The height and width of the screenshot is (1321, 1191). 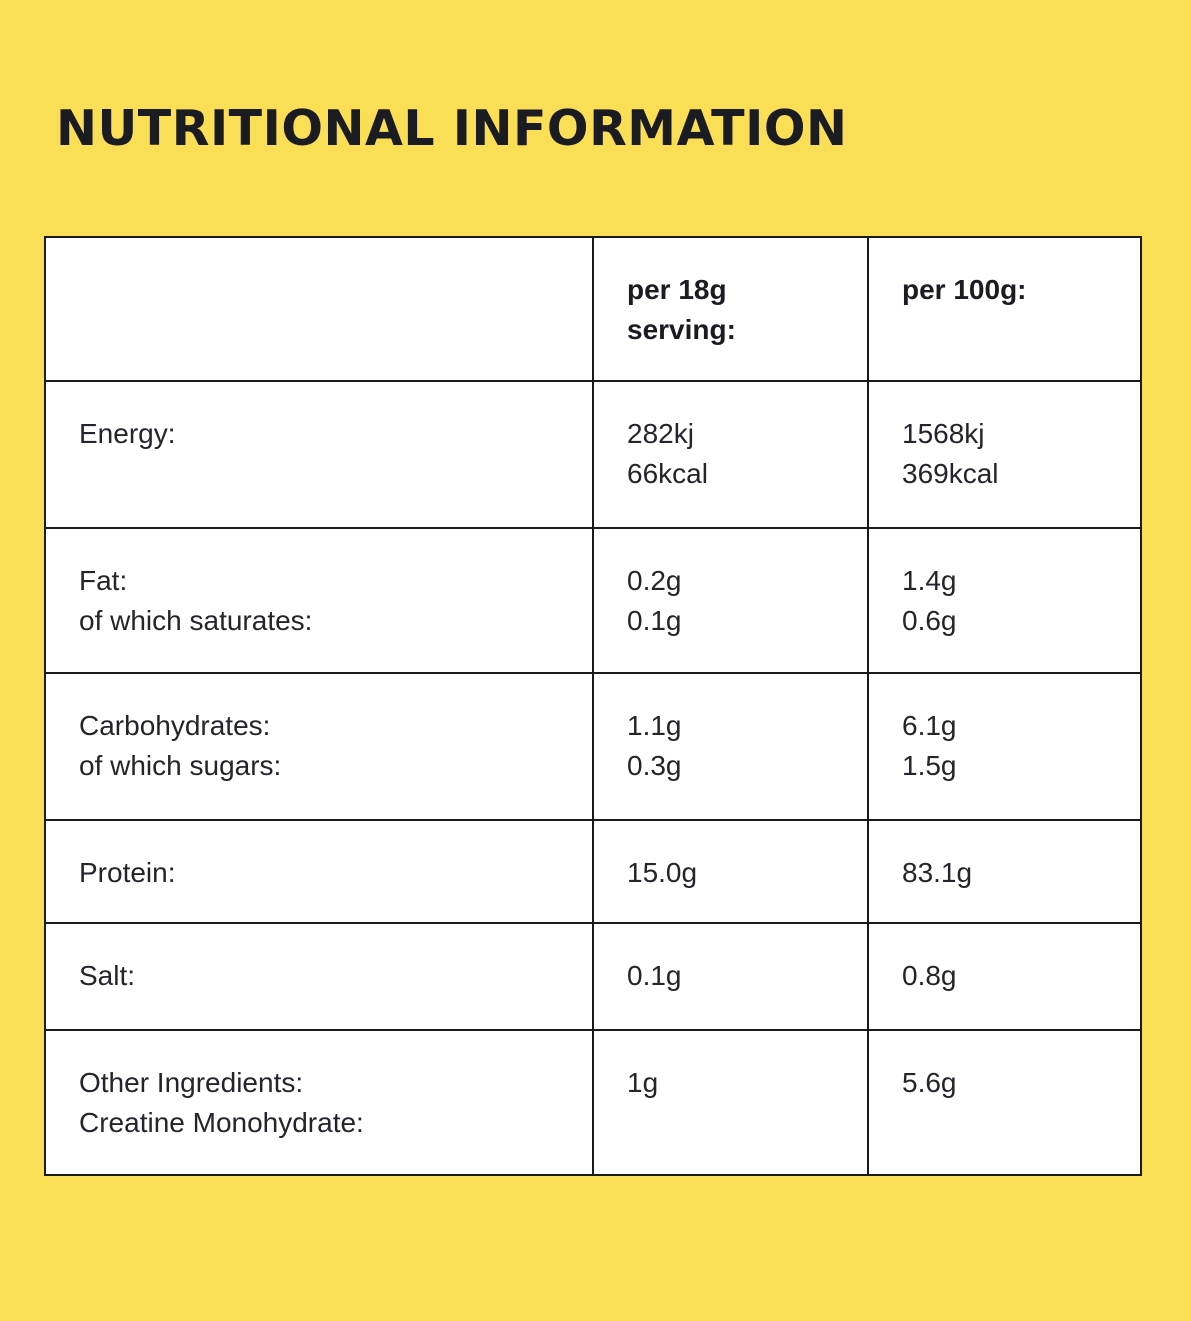 I want to click on energy-per100g-cell: 1568kj 369kcal, so click(x=1004, y=454).